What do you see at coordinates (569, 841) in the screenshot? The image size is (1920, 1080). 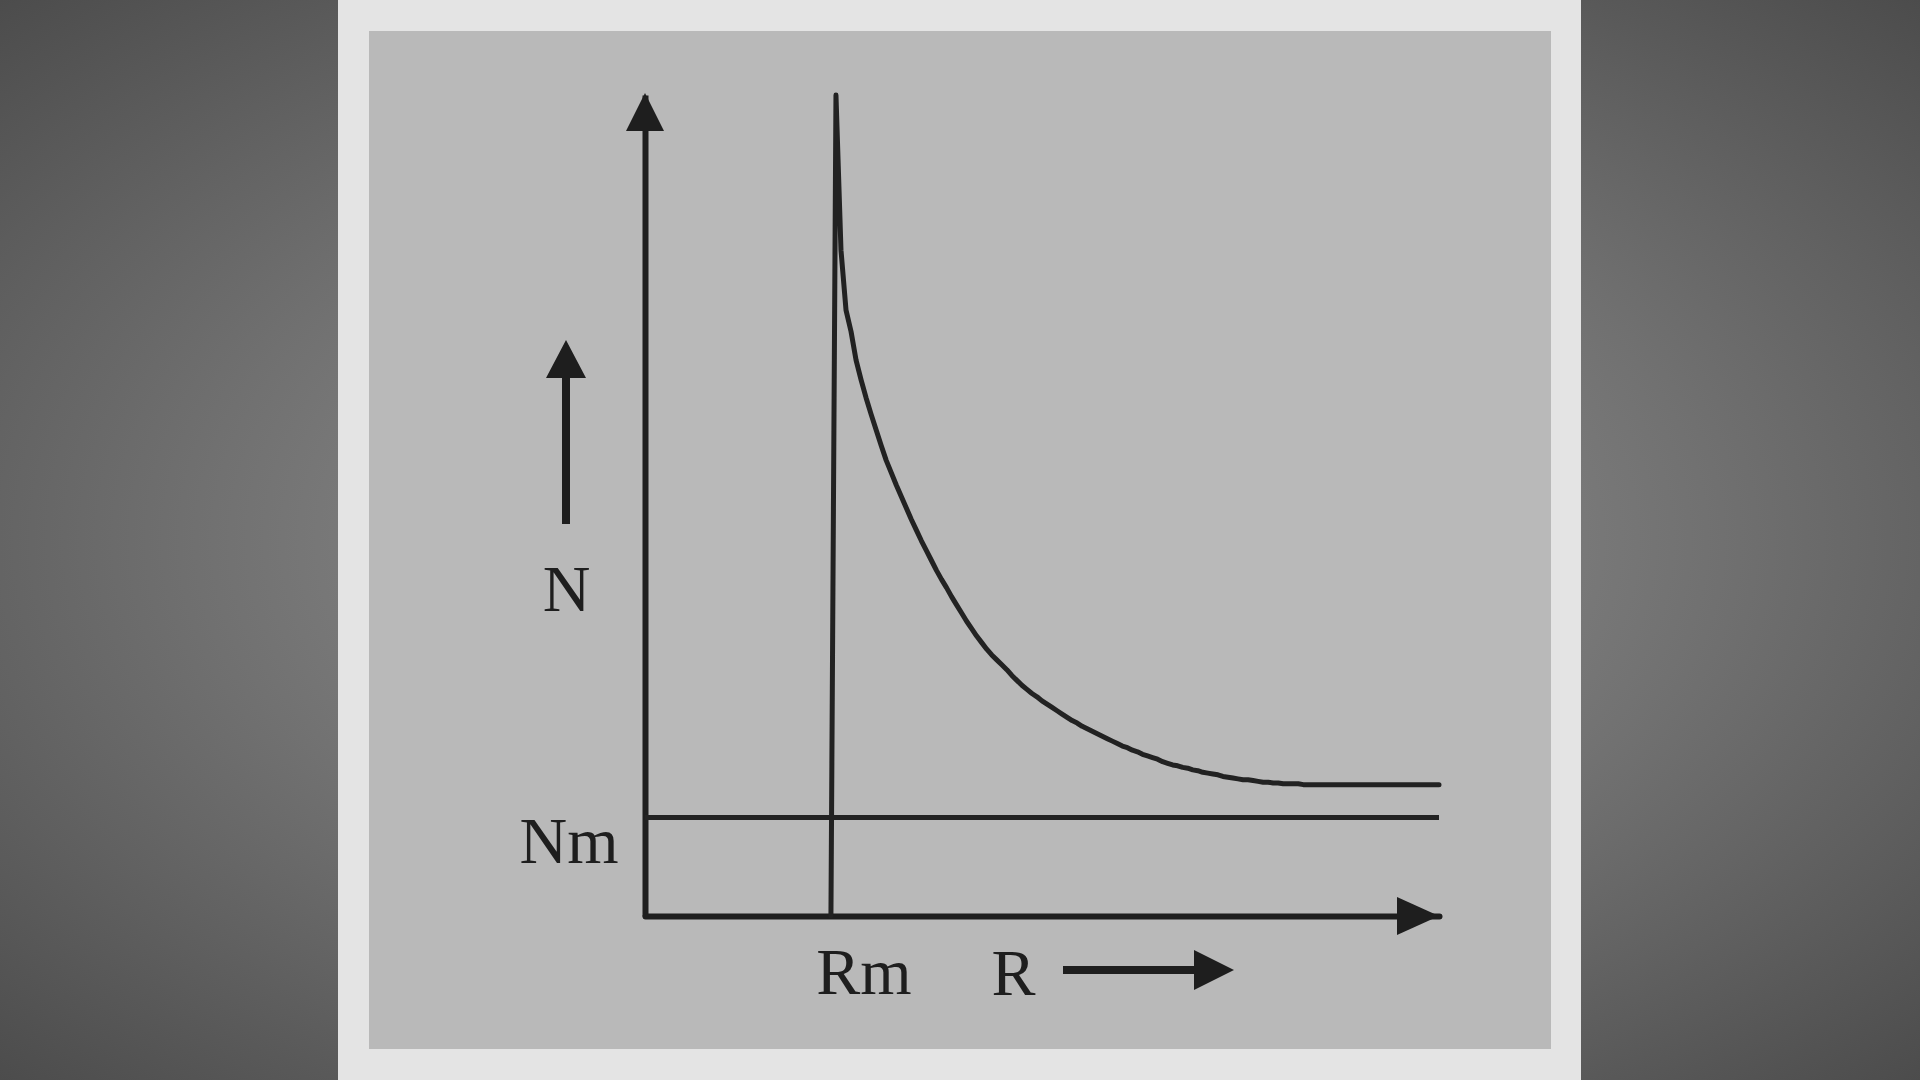 I see `ref-line-label: Nm` at bounding box center [569, 841].